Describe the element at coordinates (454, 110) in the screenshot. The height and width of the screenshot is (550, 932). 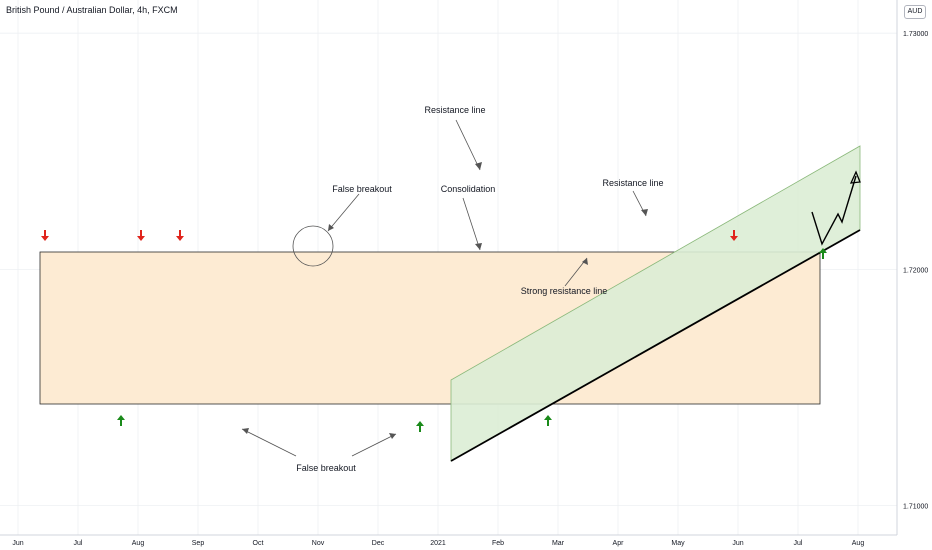
I see `annotation-resistance-line-top: Resistance line` at that location.